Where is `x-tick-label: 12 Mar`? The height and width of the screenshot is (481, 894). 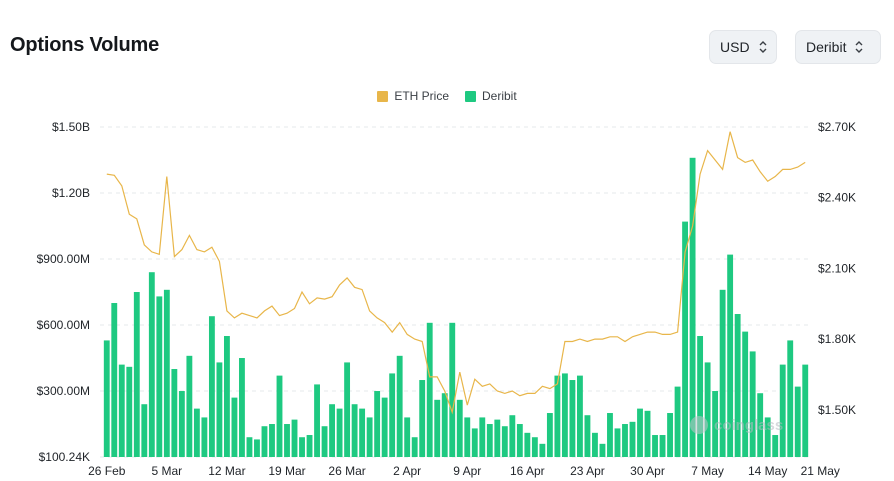 x-tick-label: 12 Mar is located at coordinates (226, 471).